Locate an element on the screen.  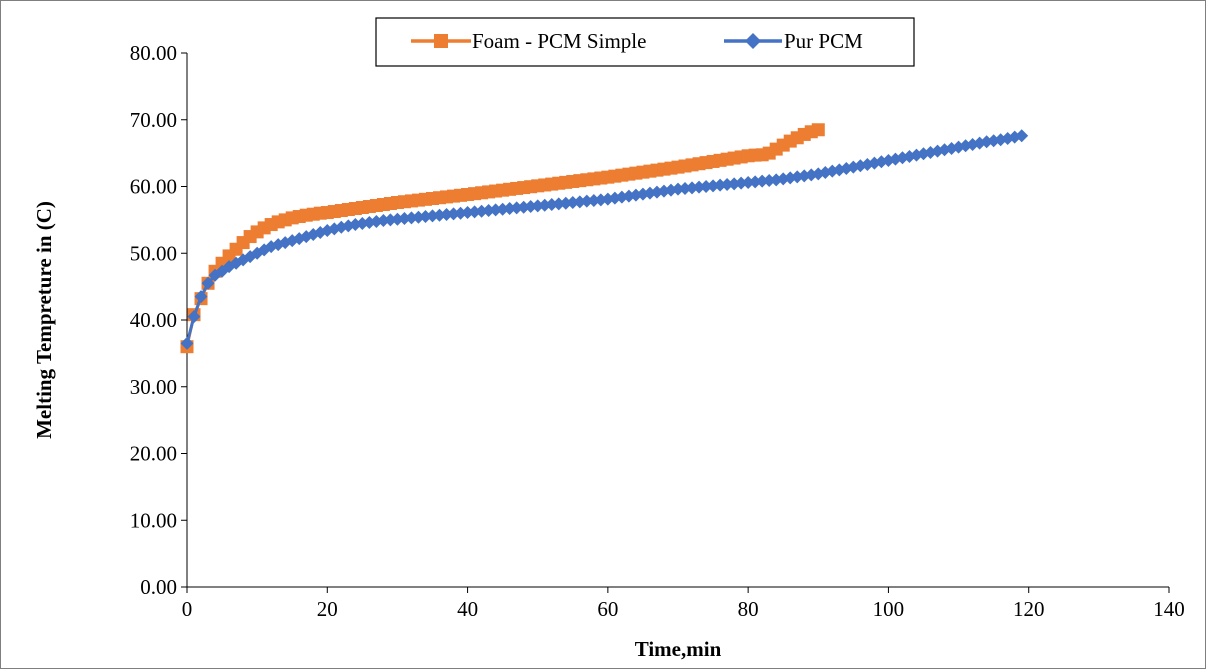
x-tick-labels: 0 20 40 60 80 100 120 140 is located at coordinates (683, 609).